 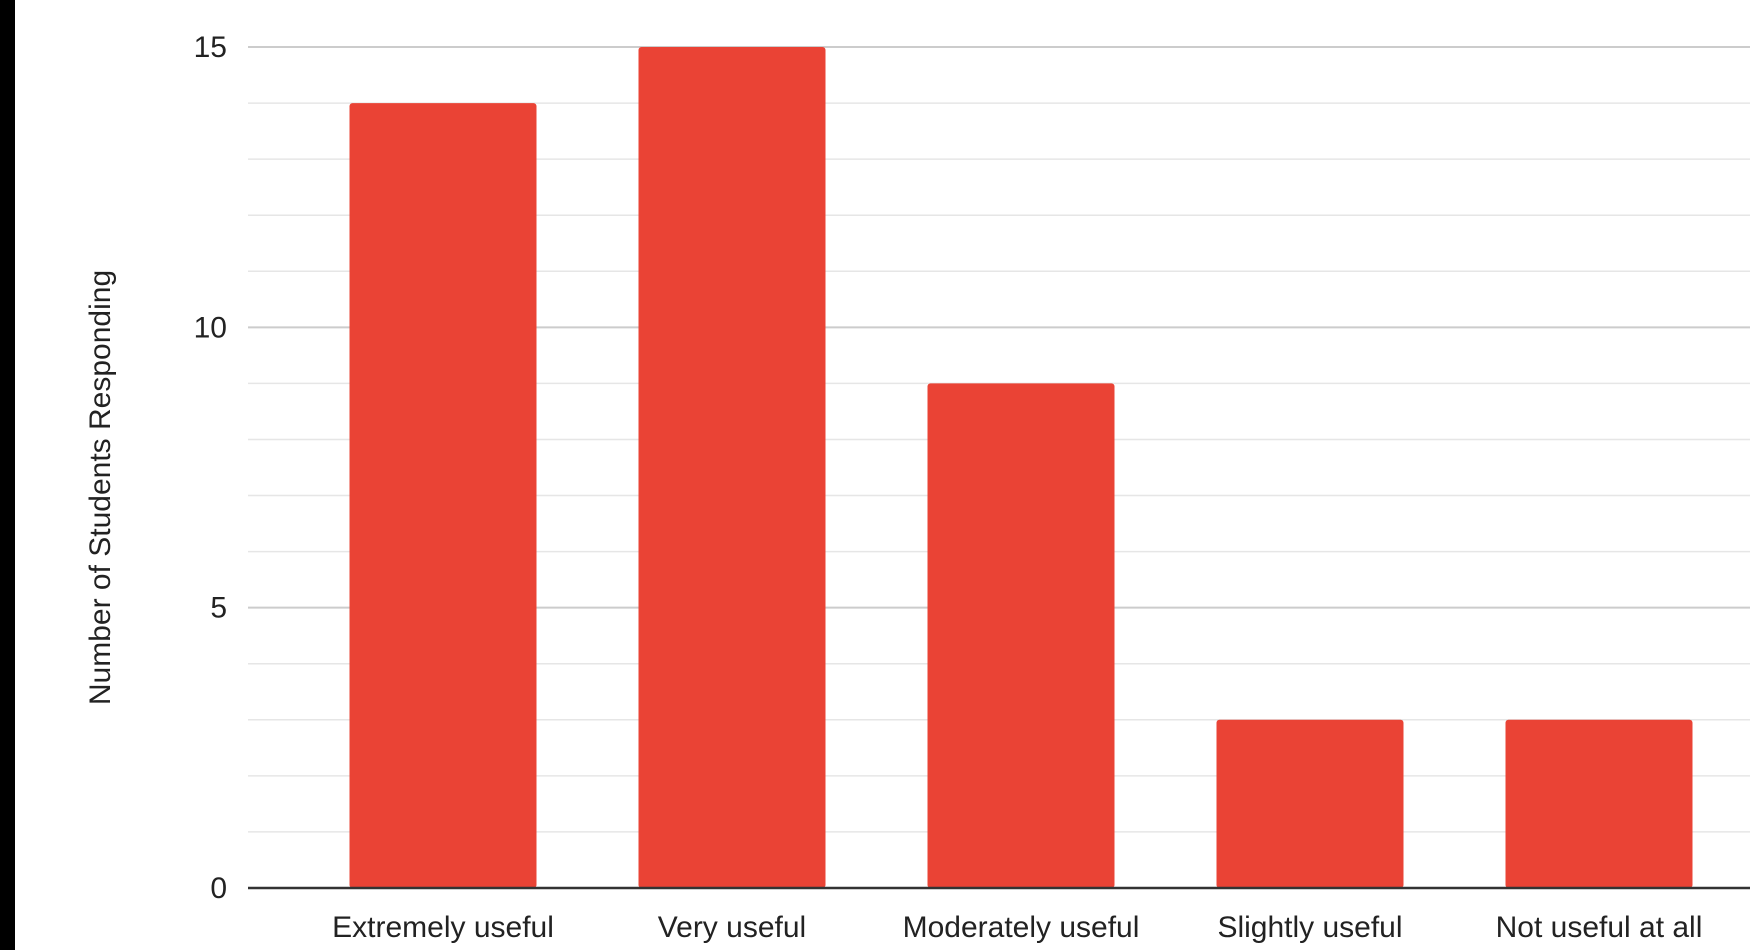 What do you see at coordinates (100, 487) in the screenshot?
I see `y-axis-title: Number of Students Responding` at bounding box center [100, 487].